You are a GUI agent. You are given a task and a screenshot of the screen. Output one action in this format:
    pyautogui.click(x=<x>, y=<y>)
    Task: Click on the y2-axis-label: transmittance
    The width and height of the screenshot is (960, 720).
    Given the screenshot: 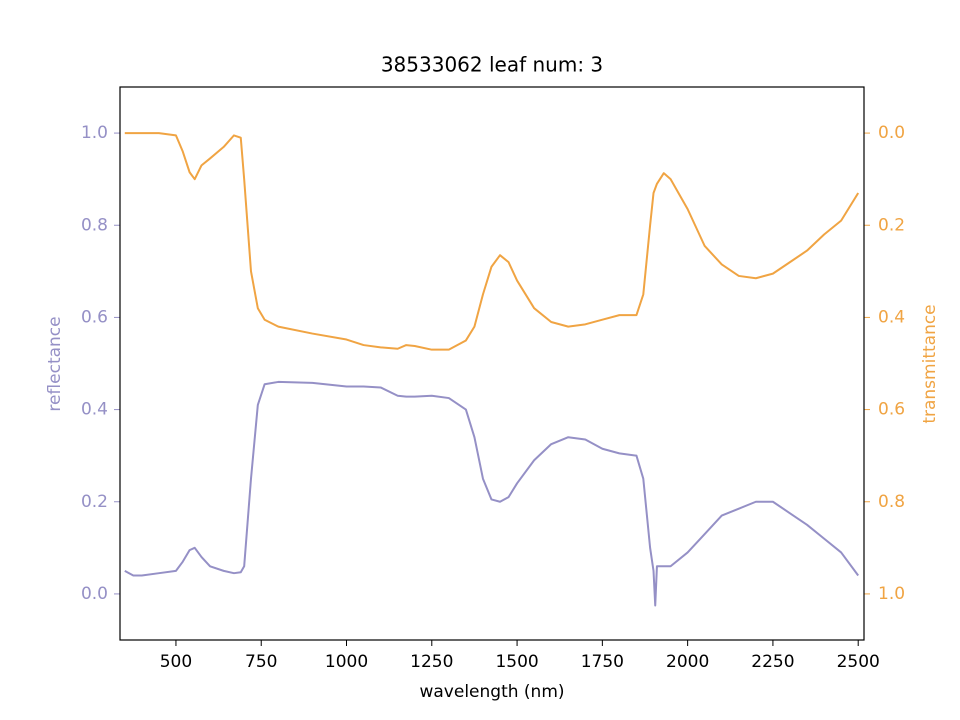 What is the action you would take?
    pyautogui.click(x=930, y=363)
    